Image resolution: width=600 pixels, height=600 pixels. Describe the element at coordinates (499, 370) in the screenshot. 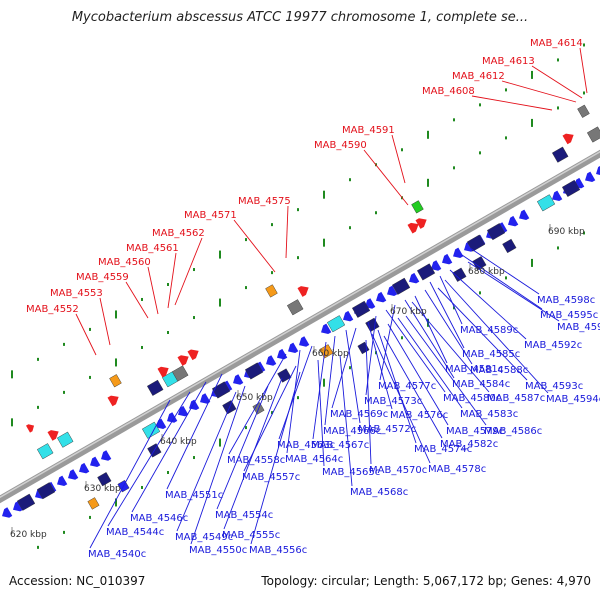

I see `gene-label-reverse: MAB_4588c` at that location.